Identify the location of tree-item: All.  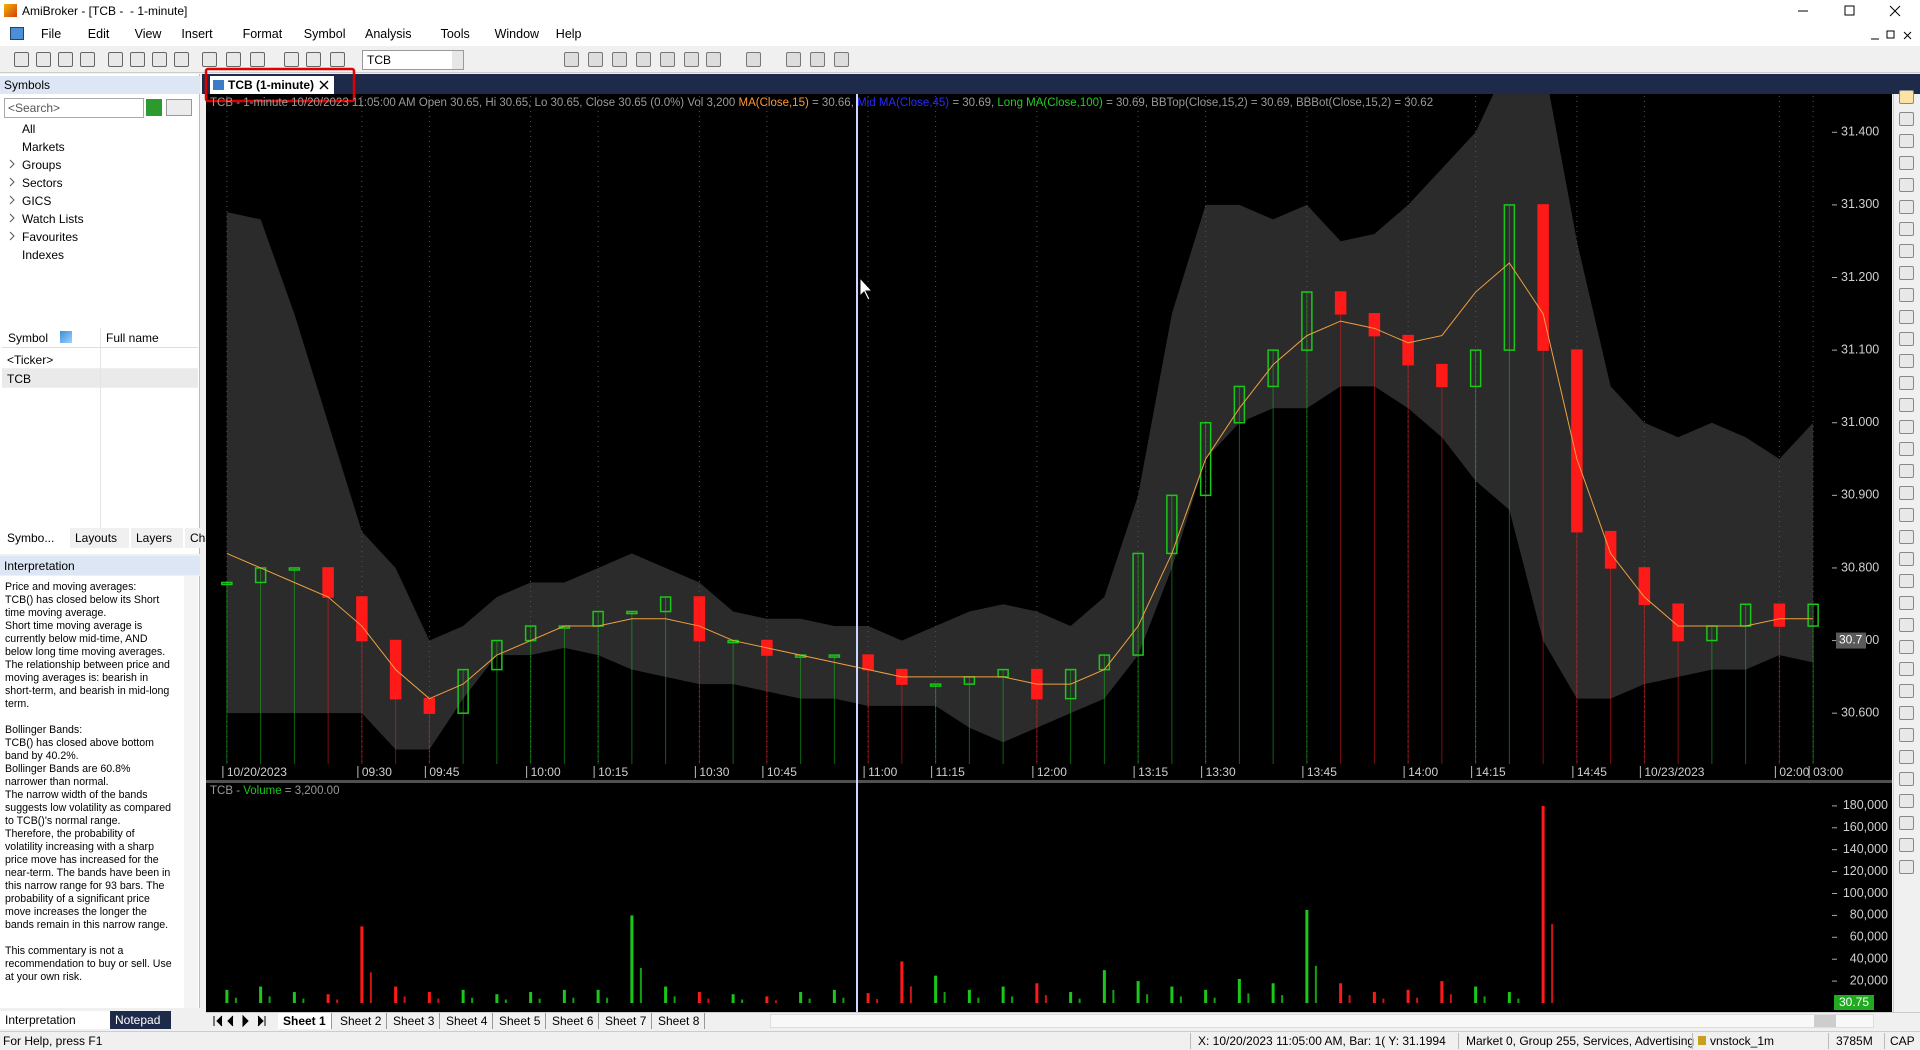
(29, 129).